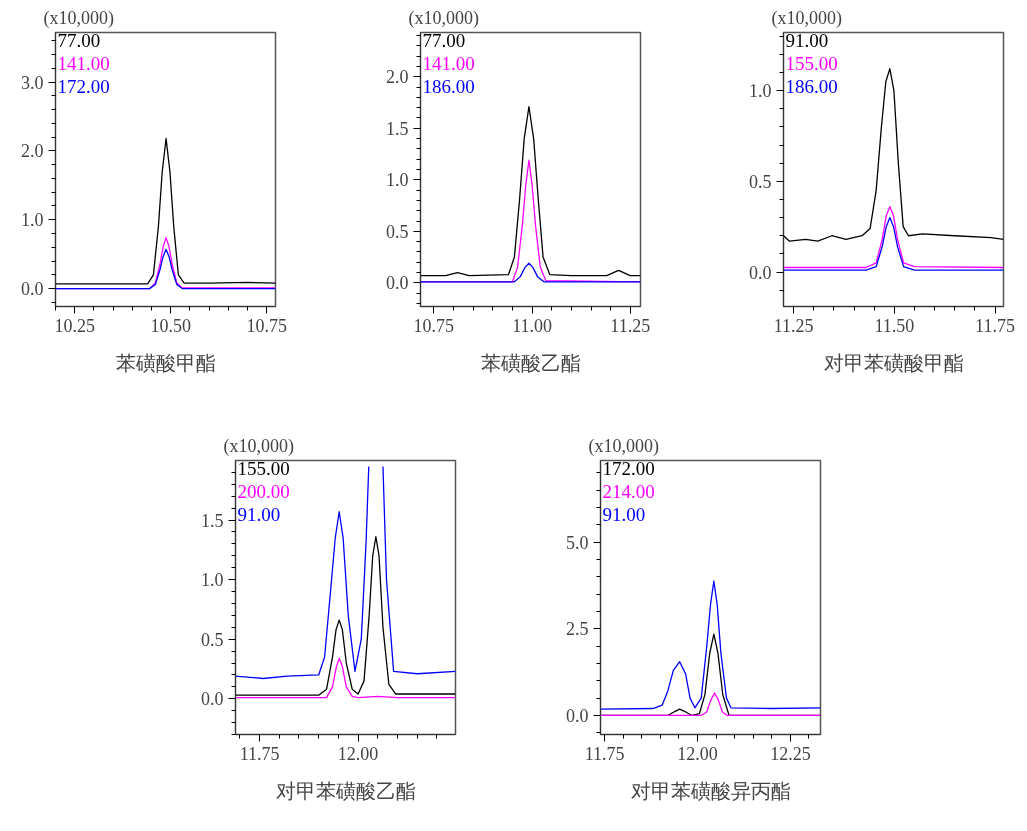 This screenshot has height=831, width=1027. What do you see at coordinates (710, 790) in the screenshot?
I see `text: 对甲苯磺酸异丙酯` at bounding box center [710, 790].